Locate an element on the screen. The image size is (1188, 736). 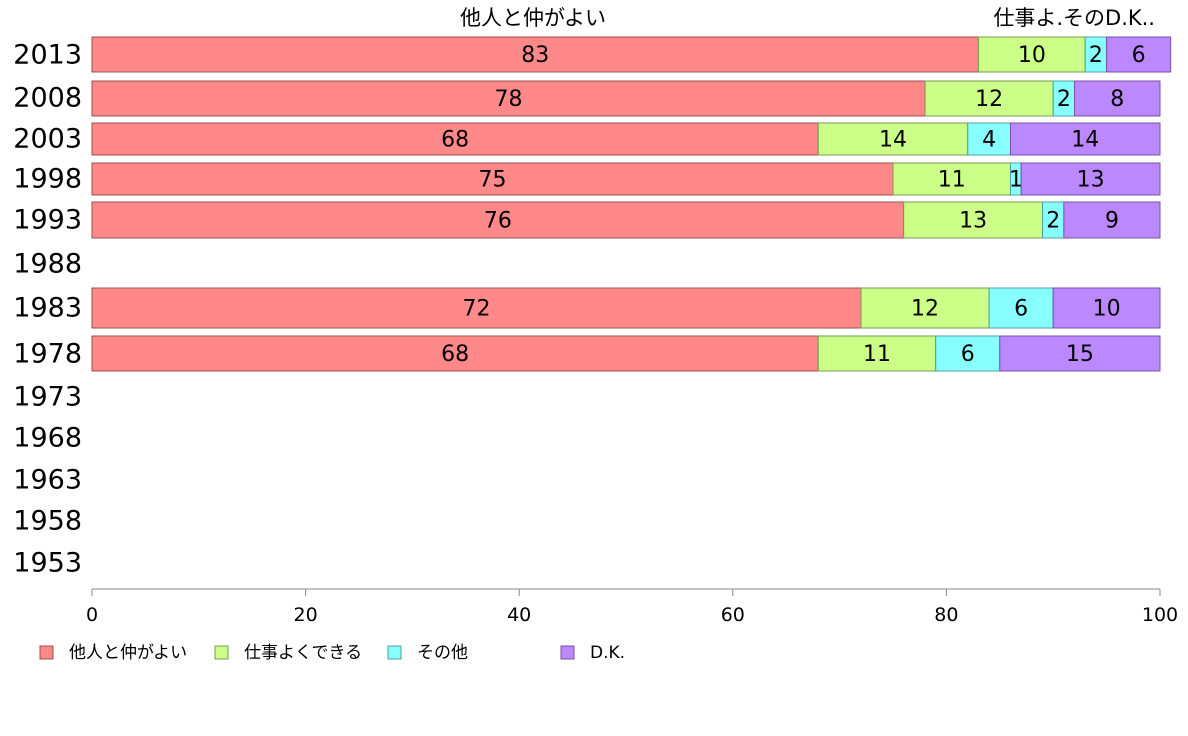
y-tick-label: 1963 is located at coordinates (47, 480).